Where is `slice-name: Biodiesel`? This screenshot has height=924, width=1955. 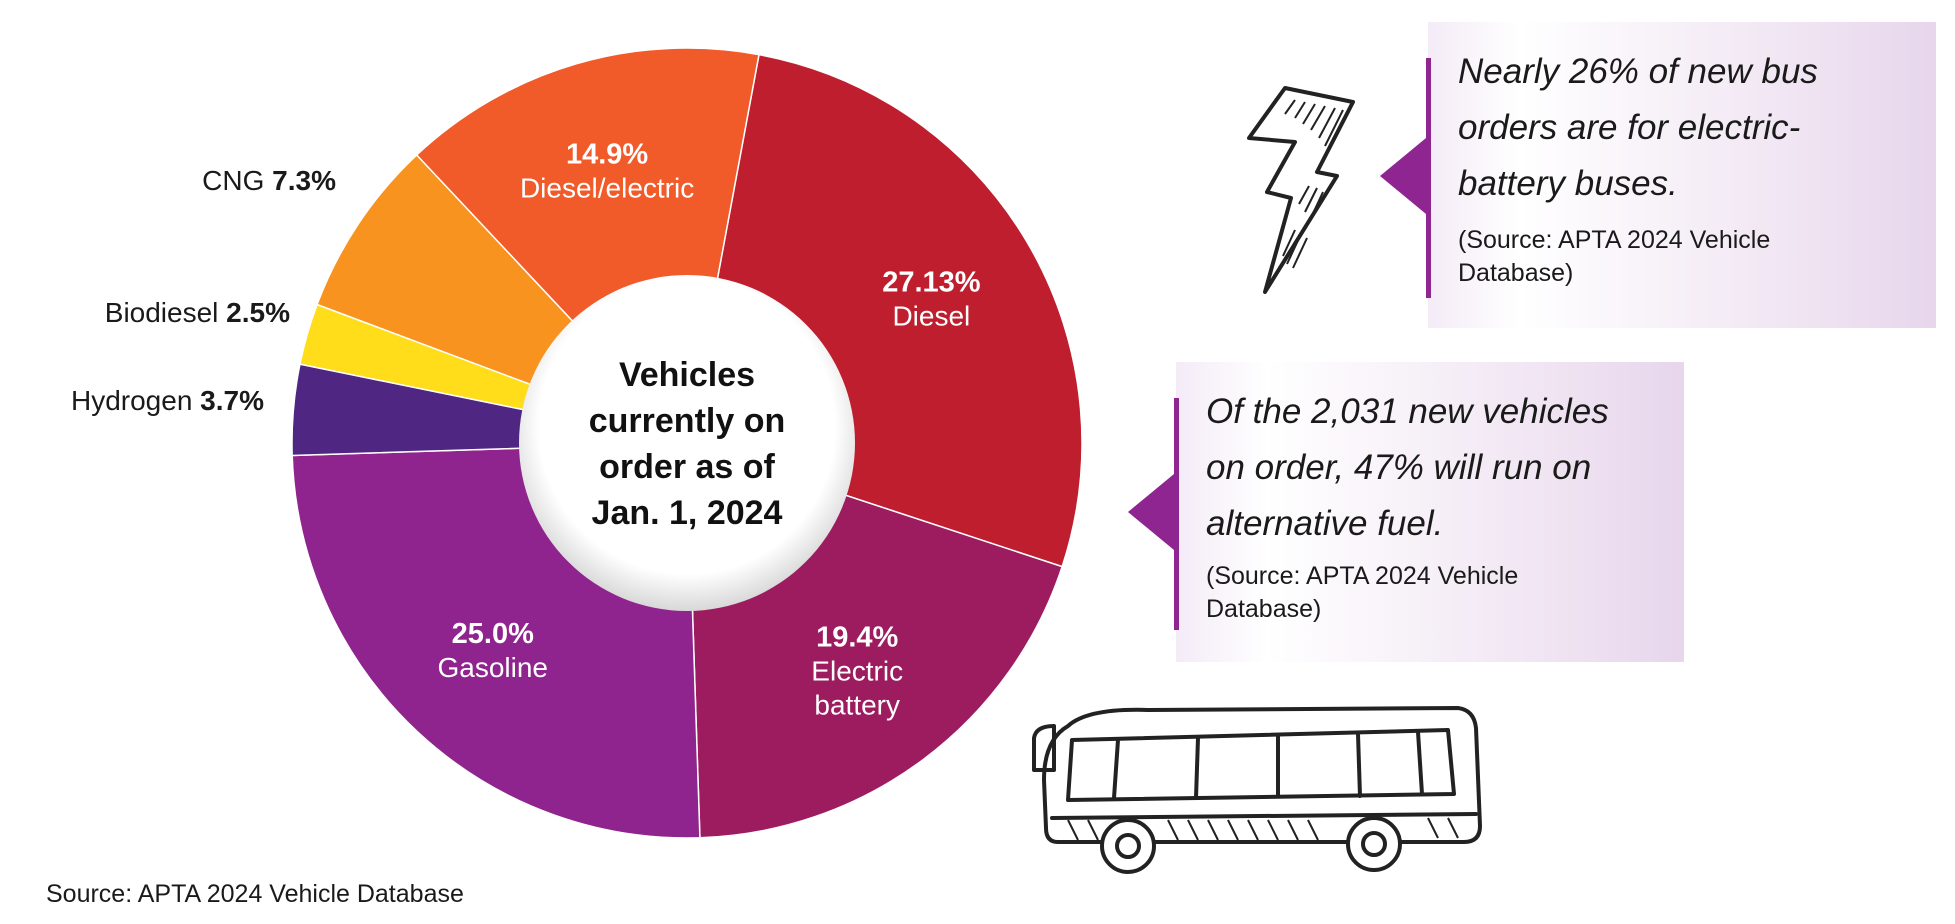 slice-name: Biodiesel is located at coordinates (165, 312).